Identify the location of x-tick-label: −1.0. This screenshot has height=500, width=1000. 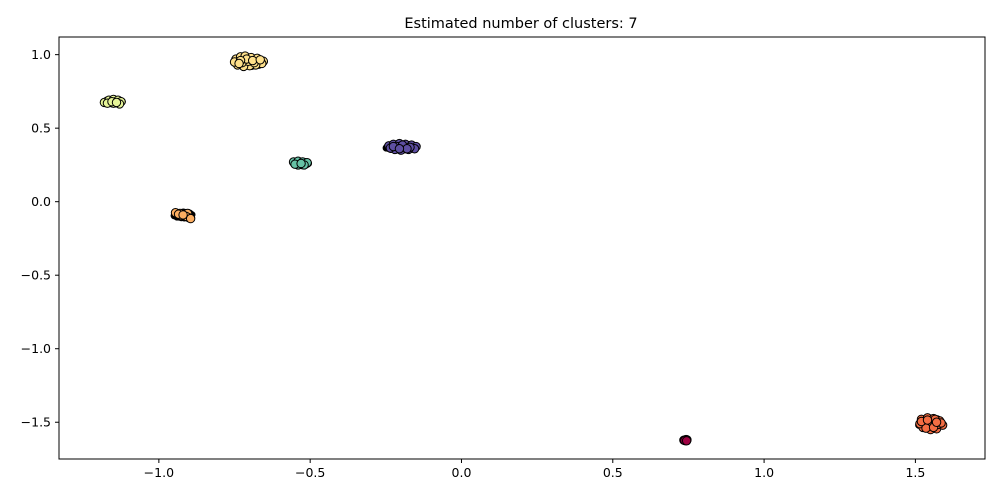
(159, 472).